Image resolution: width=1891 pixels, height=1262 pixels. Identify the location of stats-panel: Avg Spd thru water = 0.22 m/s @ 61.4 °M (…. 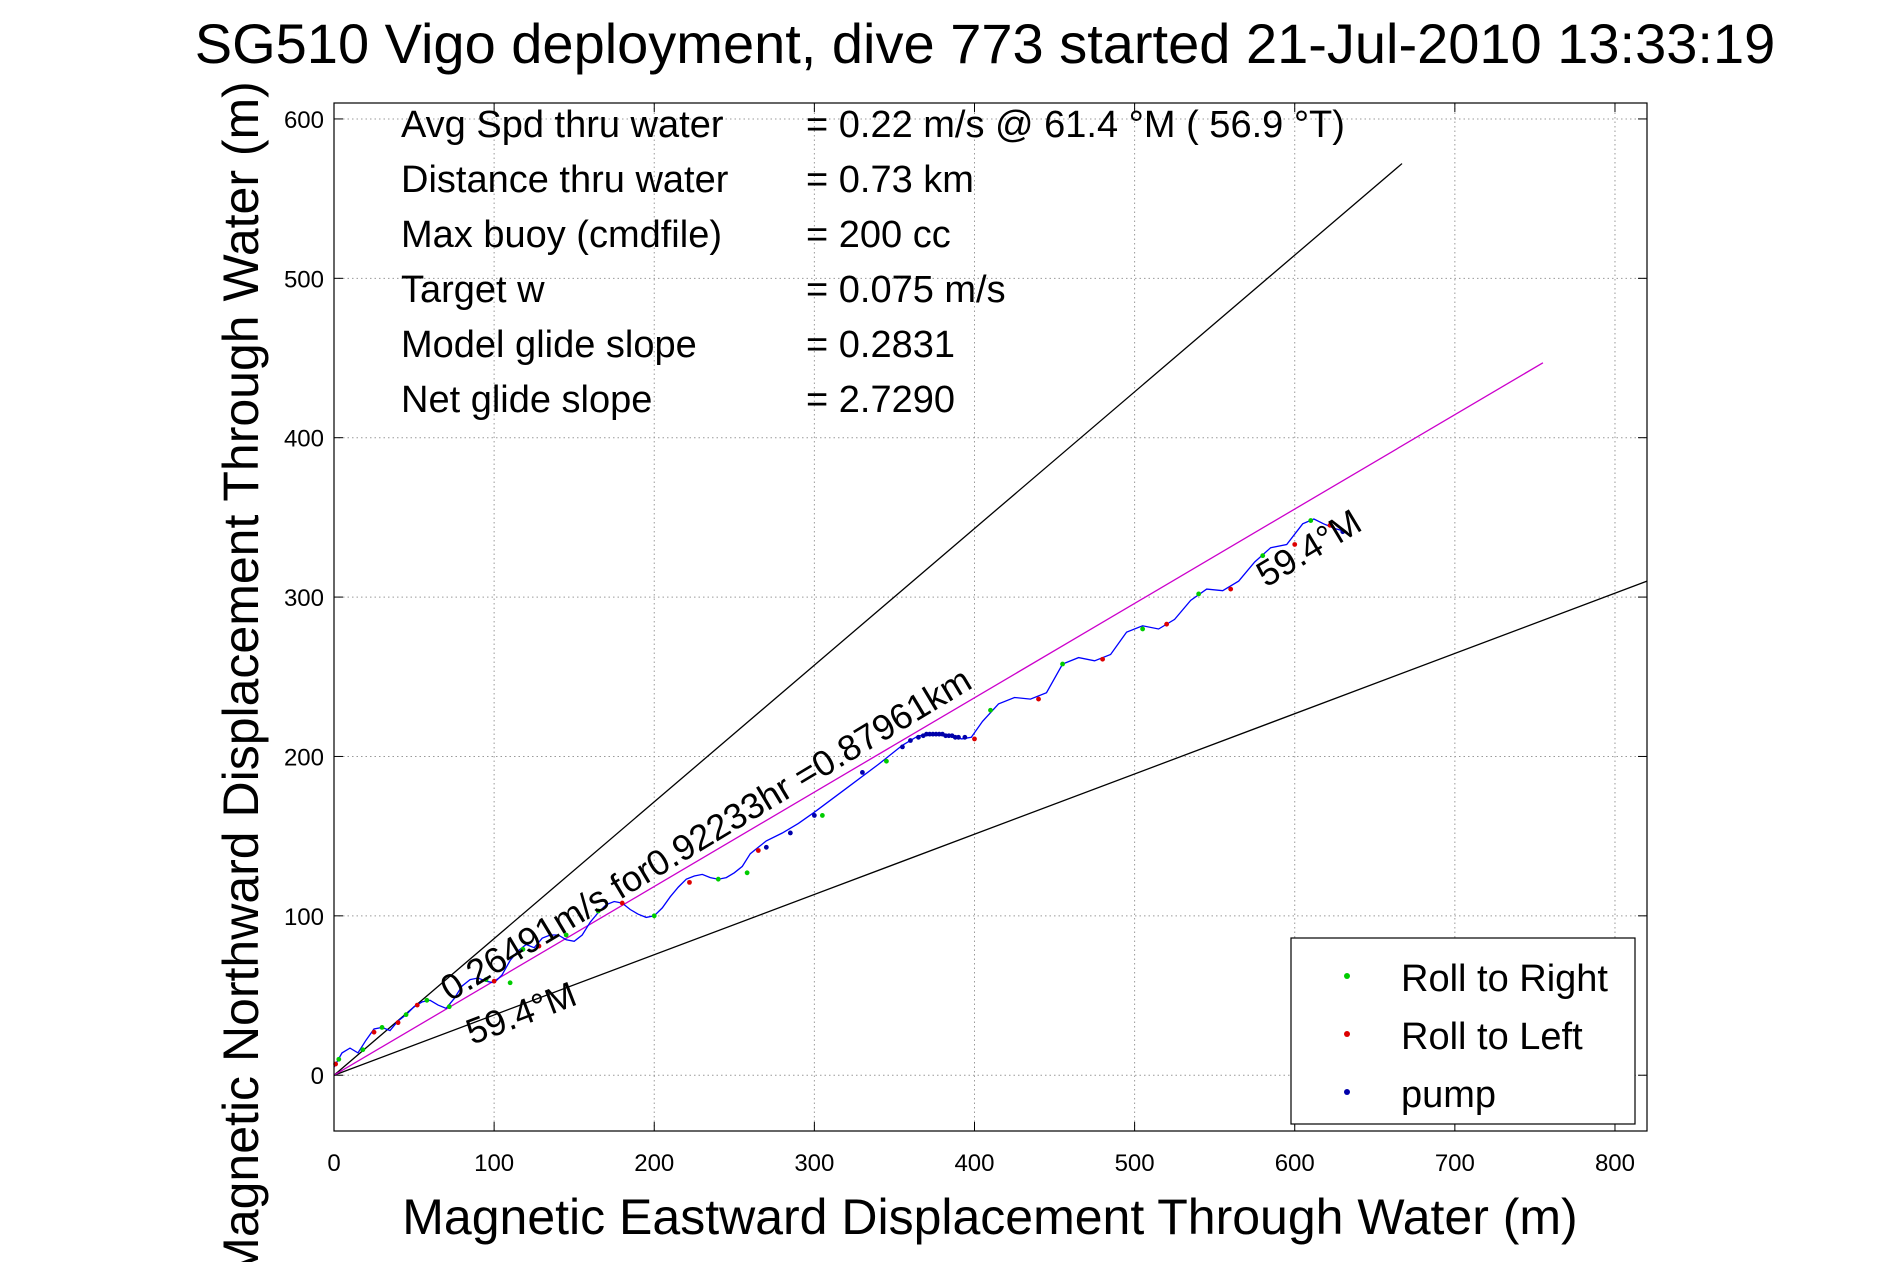
(873, 262).